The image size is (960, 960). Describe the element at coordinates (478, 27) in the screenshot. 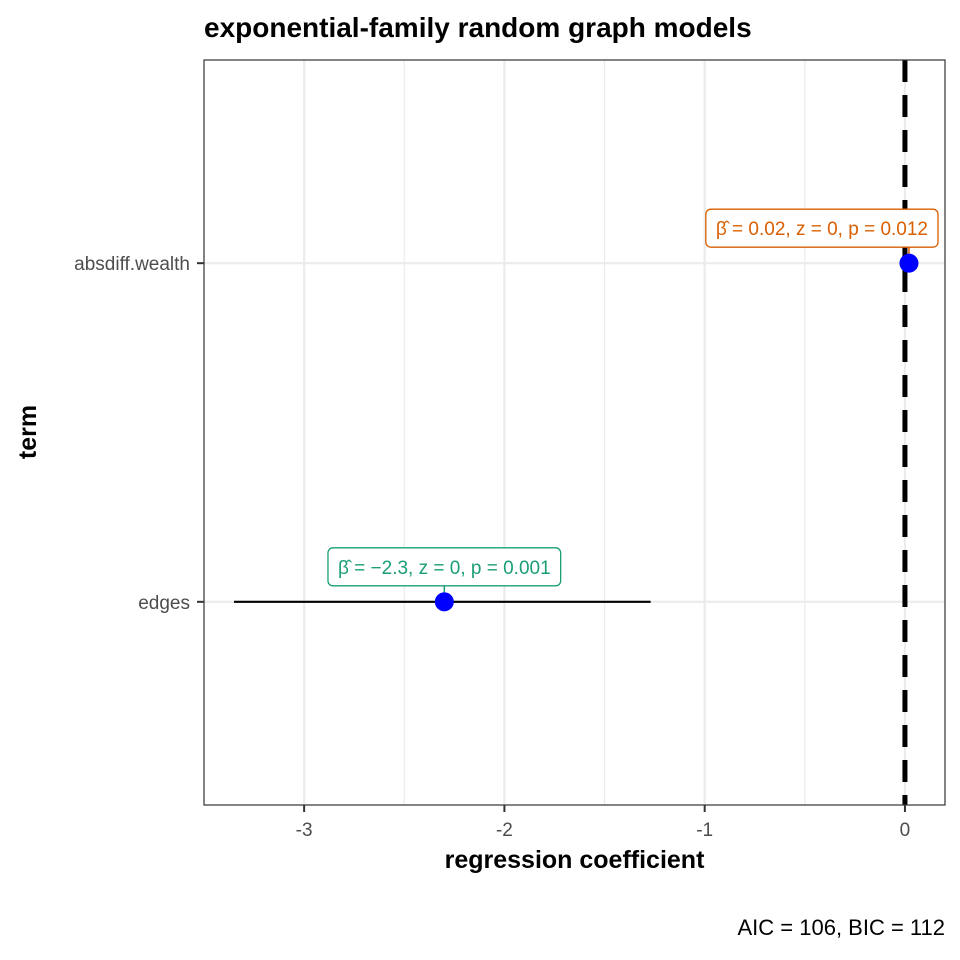

I see `chart-title: exponential-family random graph models` at that location.